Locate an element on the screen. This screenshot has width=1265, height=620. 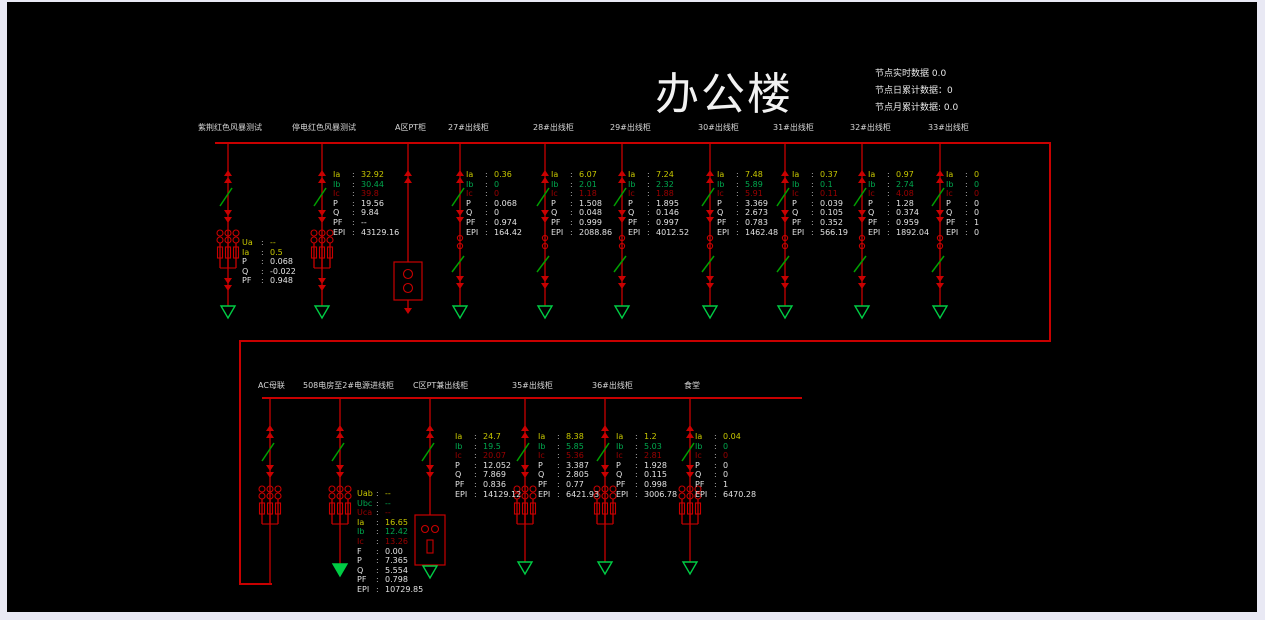
measurement-value: 0.068 is located at coordinates (505, 203).